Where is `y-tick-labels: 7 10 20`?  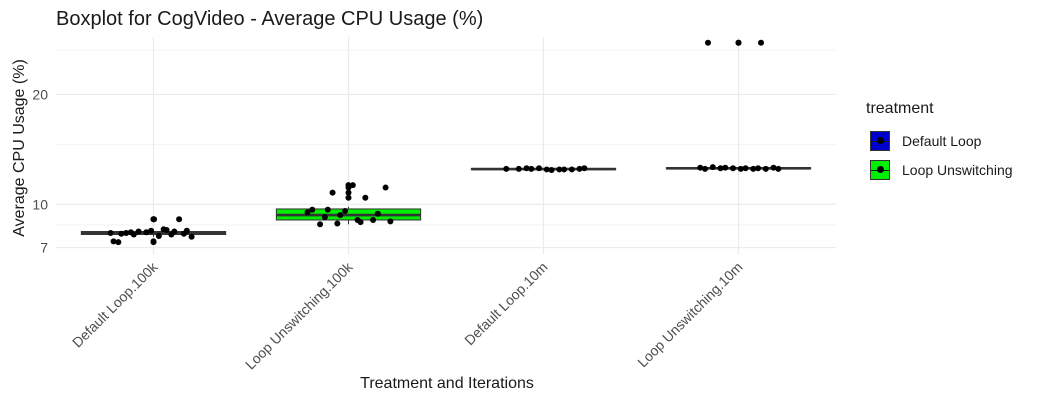 y-tick-labels: 7 10 20 is located at coordinates (40, 170).